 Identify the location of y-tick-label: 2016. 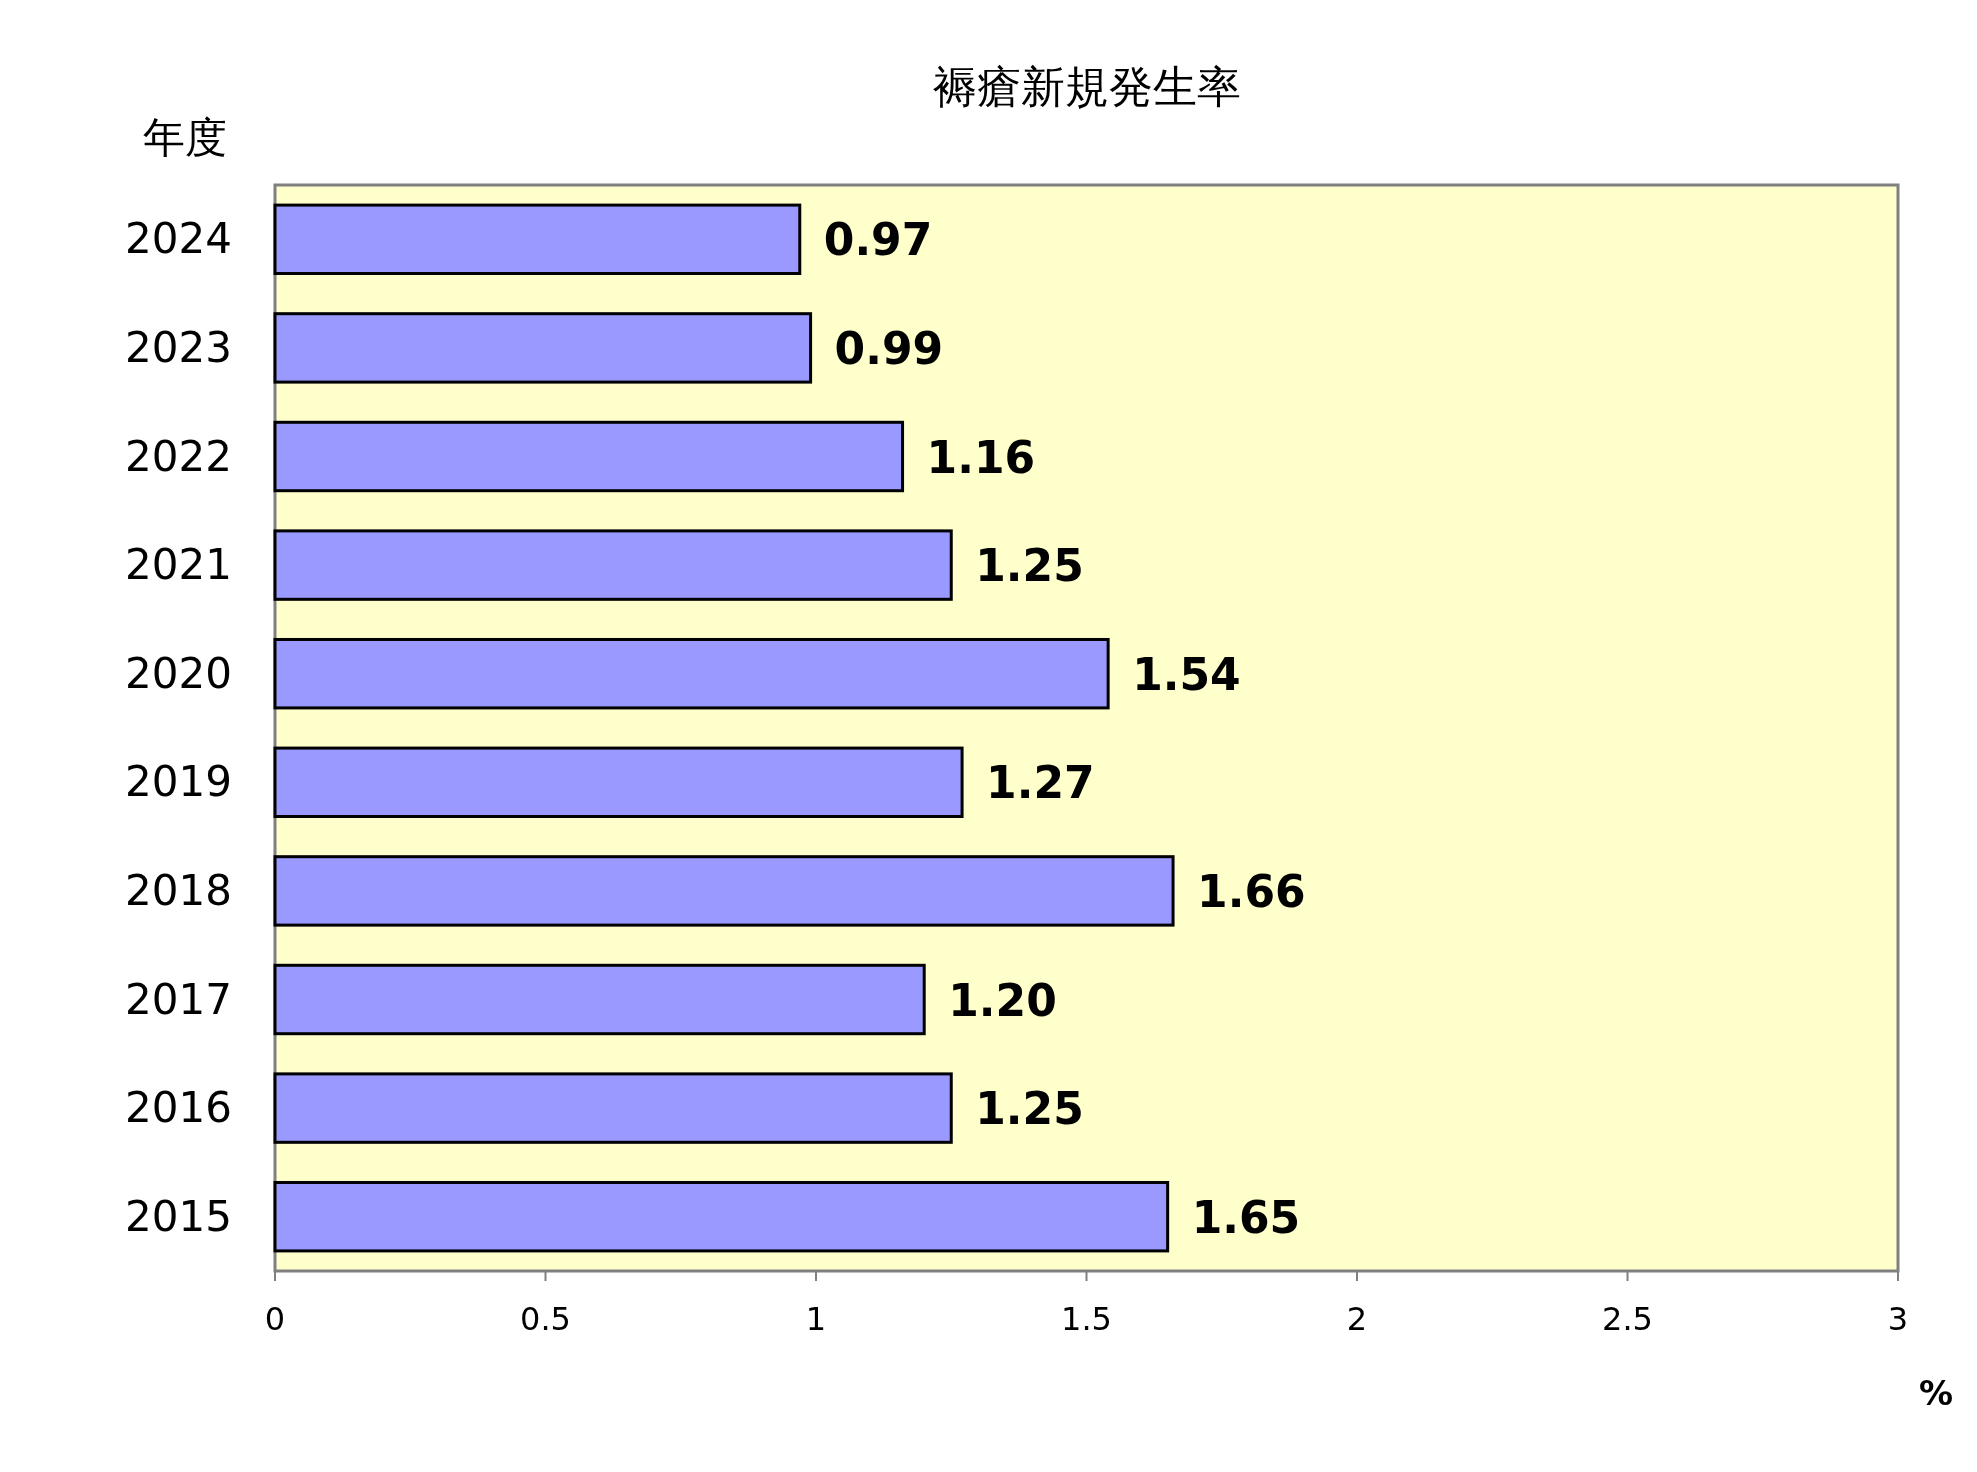
(178, 1108).